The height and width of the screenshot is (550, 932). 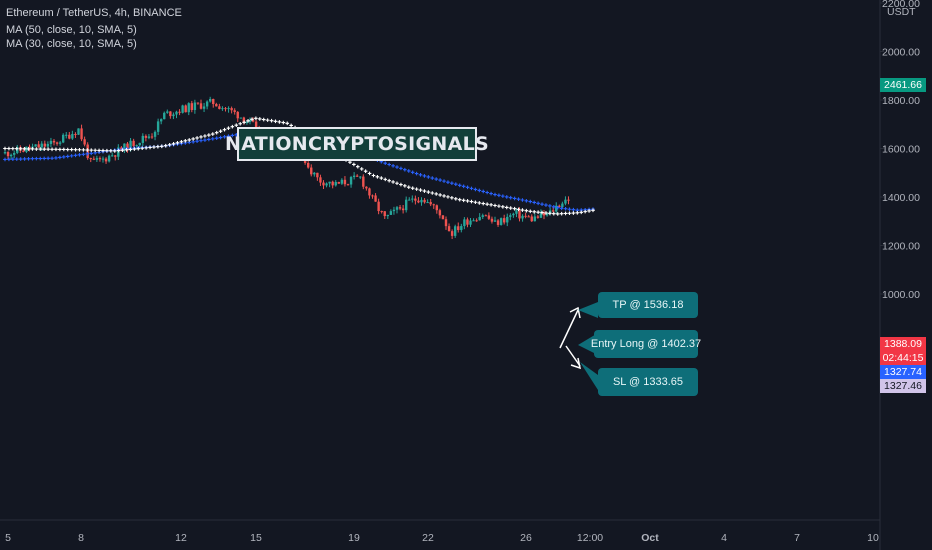 I want to click on price-tag-top: 2461.66, so click(x=903, y=85).